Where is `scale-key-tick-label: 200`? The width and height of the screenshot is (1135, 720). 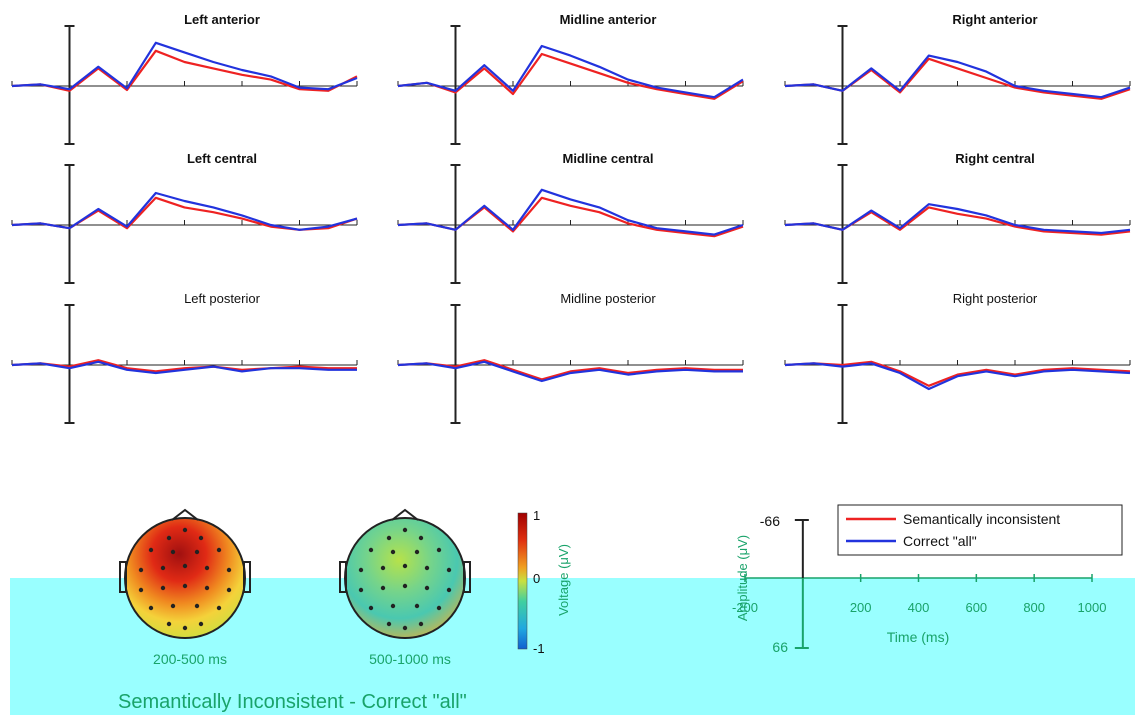
scale-key-tick-label: 200 is located at coordinates (861, 607).